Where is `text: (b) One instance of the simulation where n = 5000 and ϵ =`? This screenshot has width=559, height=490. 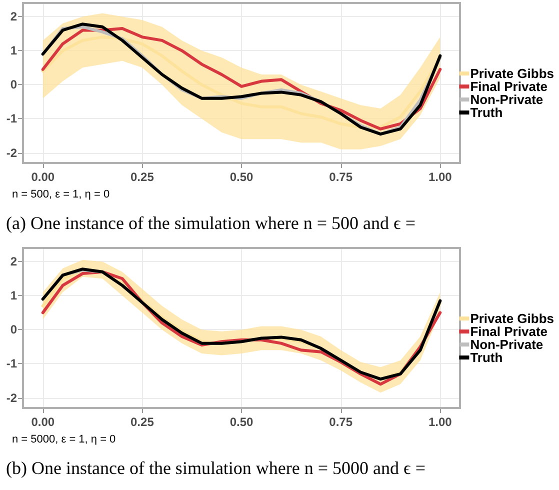
text: (b) One instance of the simulation where n = 5000 and ϵ = is located at coordinates (216, 468).